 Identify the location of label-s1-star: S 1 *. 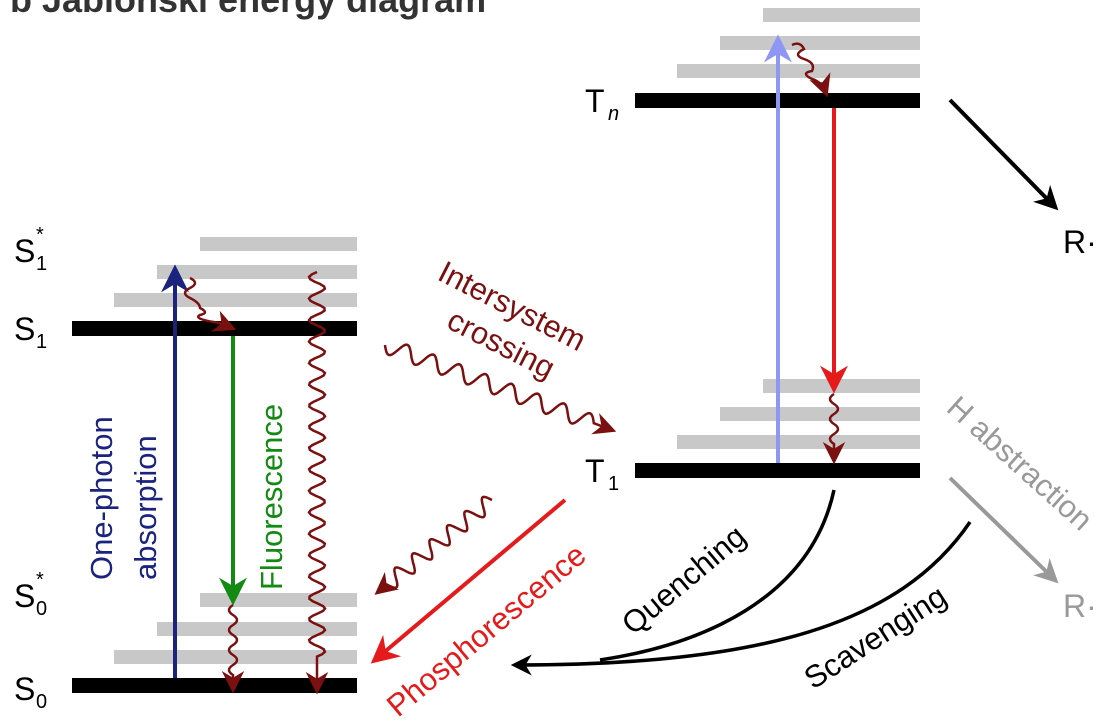
(30, 249).